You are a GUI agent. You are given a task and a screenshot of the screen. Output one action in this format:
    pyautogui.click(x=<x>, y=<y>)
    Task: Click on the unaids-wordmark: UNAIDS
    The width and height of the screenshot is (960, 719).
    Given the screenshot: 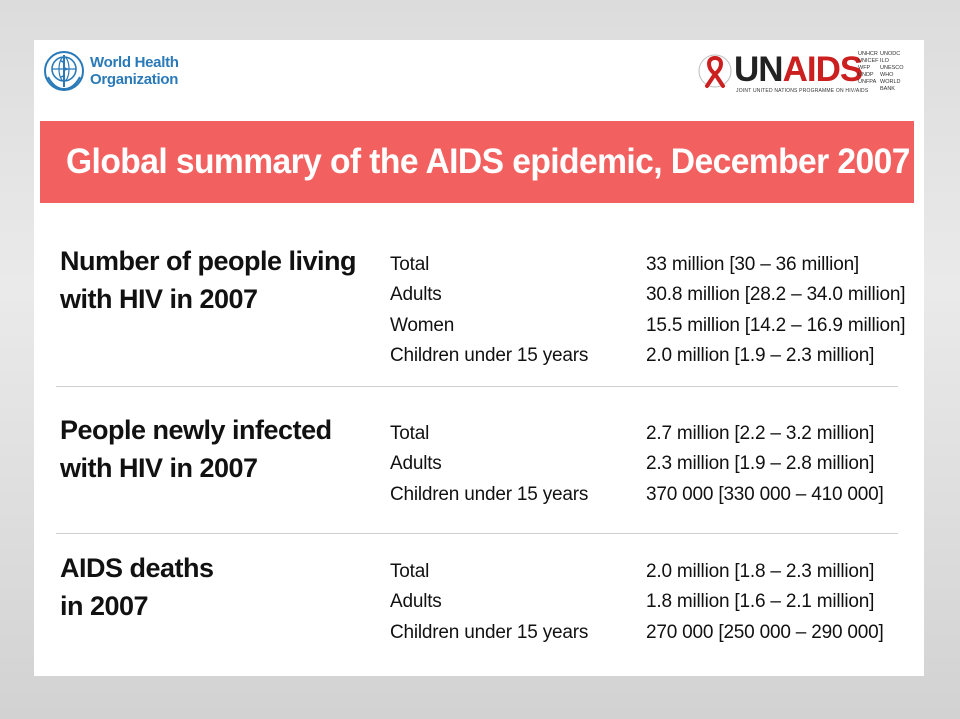 What is the action you would take?
    pyautogui.click(x=799, y=69)
    